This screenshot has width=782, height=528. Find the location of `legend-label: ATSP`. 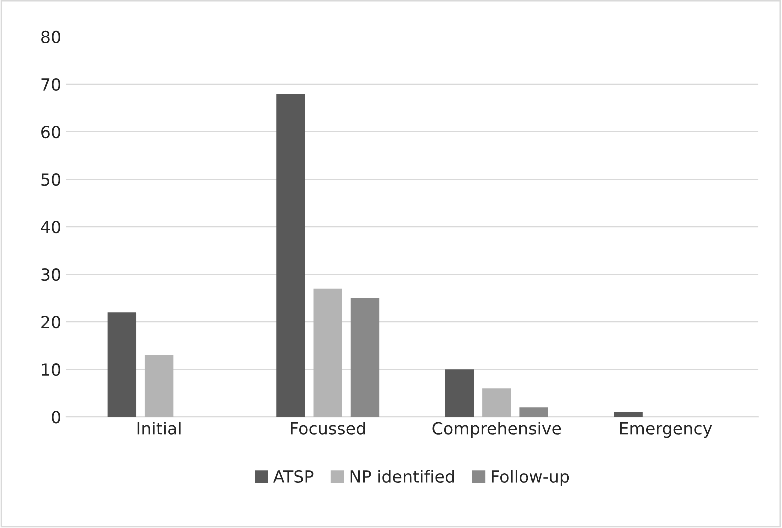

legend-label: ATSP is located at coordinates (293, 477).